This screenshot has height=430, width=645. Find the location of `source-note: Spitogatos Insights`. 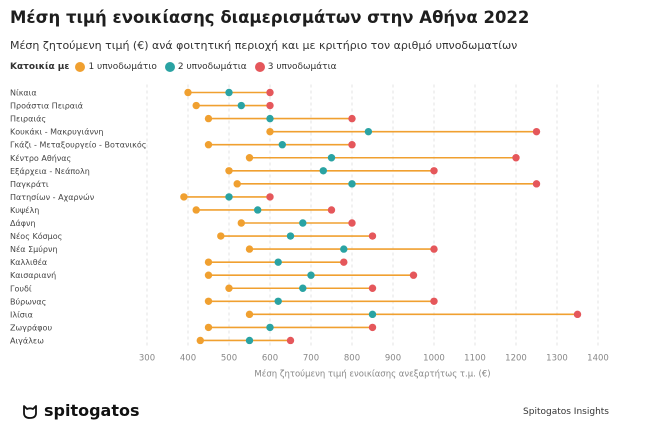

source-note: Spitogatos Insights is located at coordinates (566, 412).